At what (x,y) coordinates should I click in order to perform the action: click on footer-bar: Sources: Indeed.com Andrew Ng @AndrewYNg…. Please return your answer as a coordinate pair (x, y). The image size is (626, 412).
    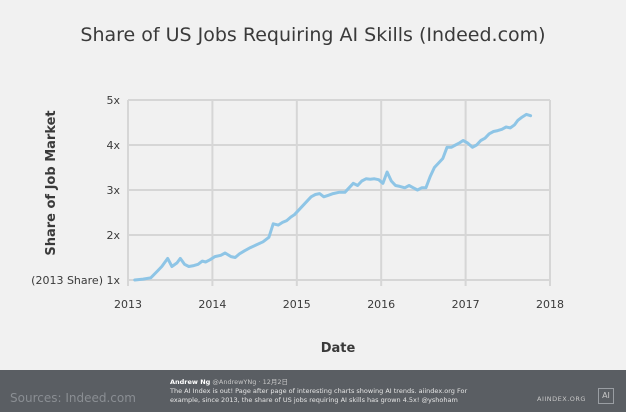
    Looking at the image, I should click on (313, 391).